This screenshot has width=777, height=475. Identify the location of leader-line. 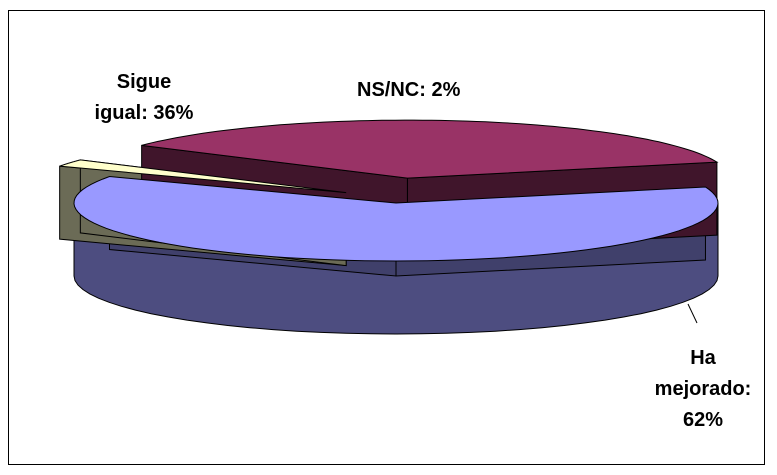
(692, 313).